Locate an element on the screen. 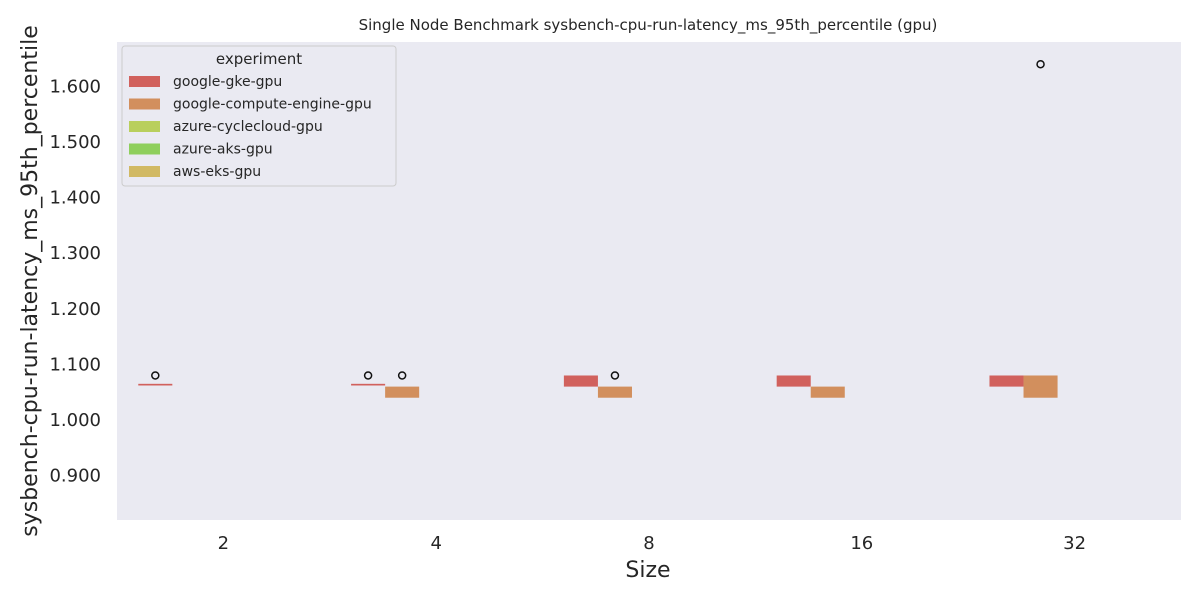 The width and height of the screenshot is (1200, 600). legend-title: experiment is located at coordinates (259, 59).